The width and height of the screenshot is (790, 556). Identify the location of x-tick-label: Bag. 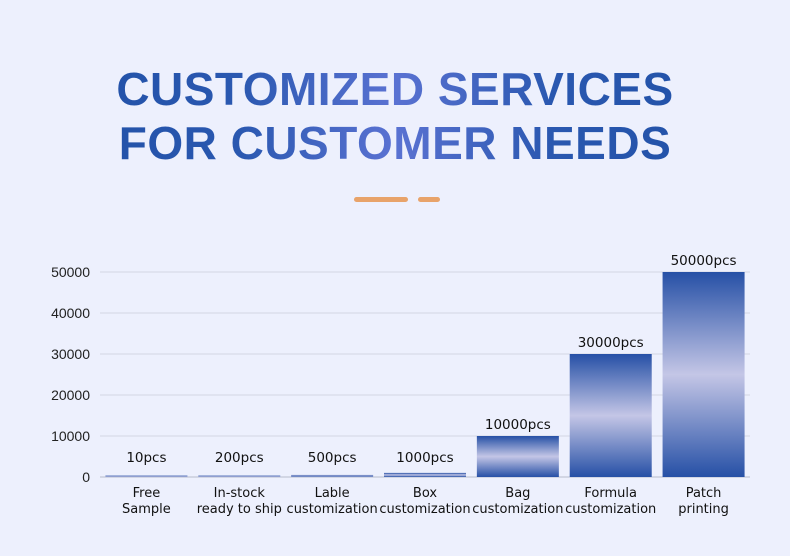
(517, 493).